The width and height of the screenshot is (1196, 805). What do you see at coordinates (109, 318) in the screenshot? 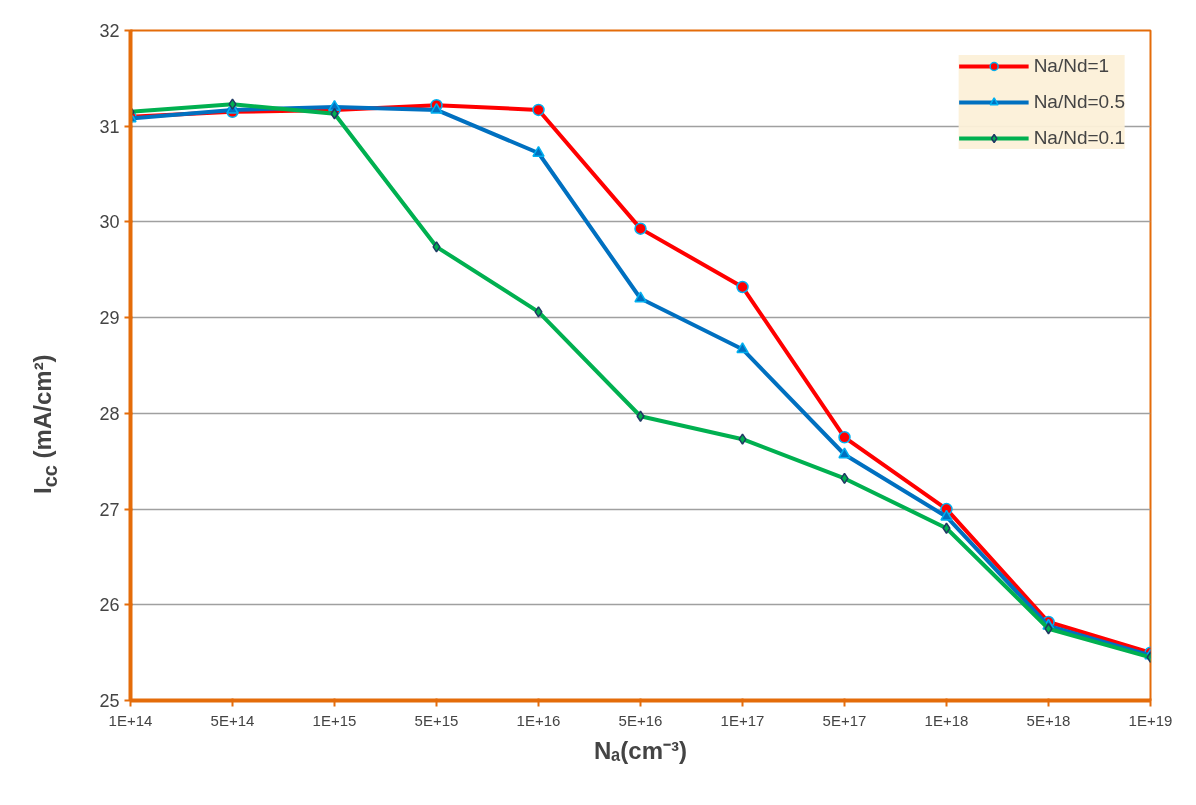
I see `y-tick-label: 29` at bounding box center [109, 318].